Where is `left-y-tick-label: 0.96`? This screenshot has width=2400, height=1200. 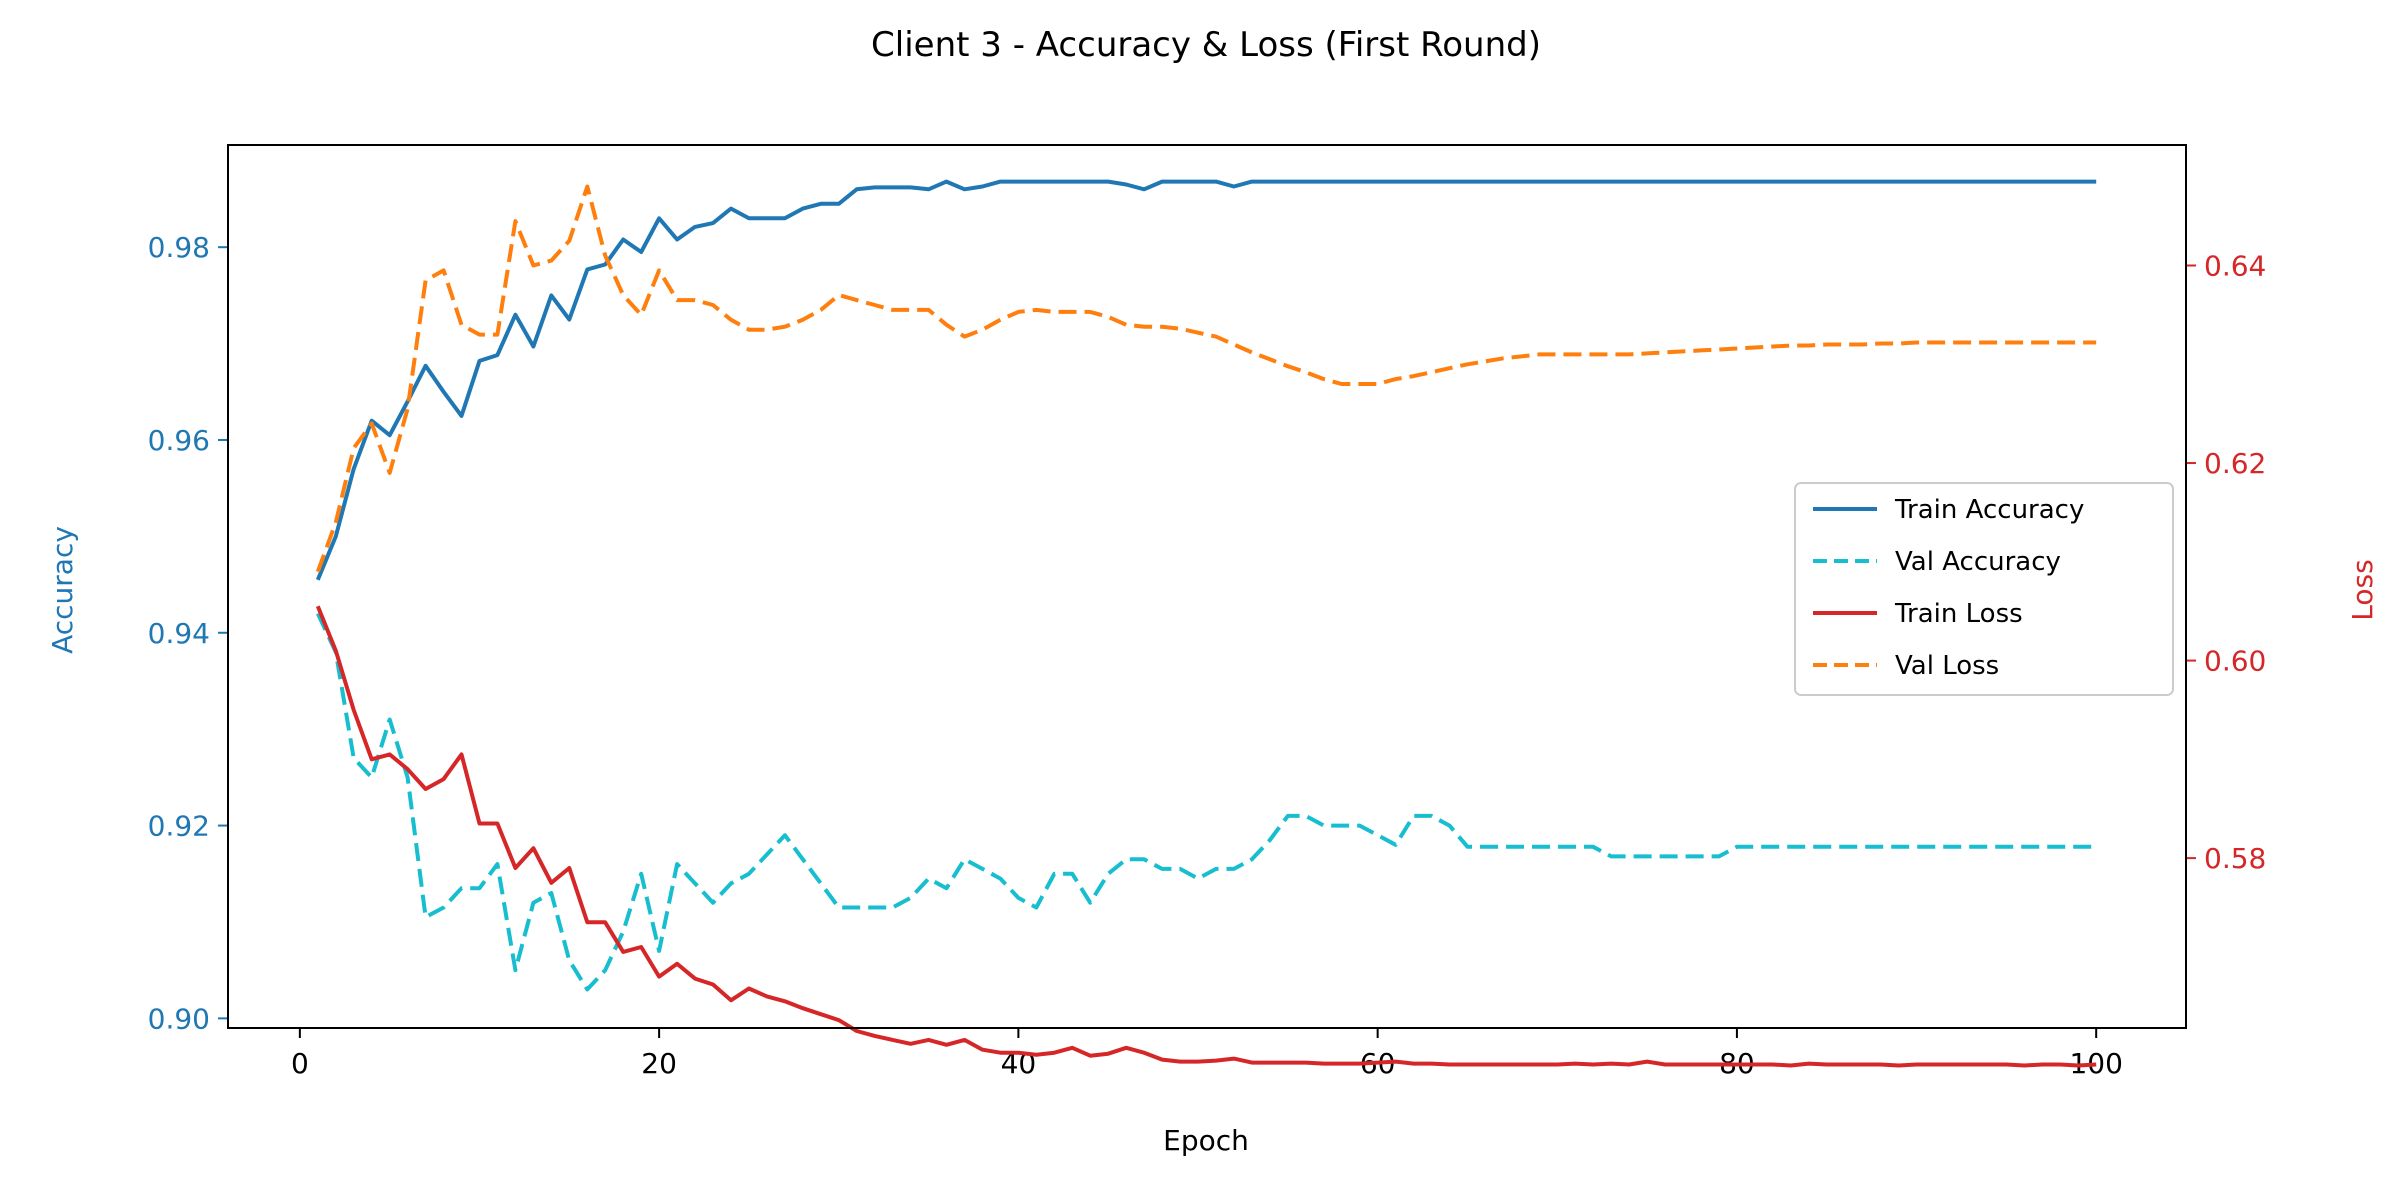
left-y-tick-label: 0.96 is located at coordinates (179, 440).